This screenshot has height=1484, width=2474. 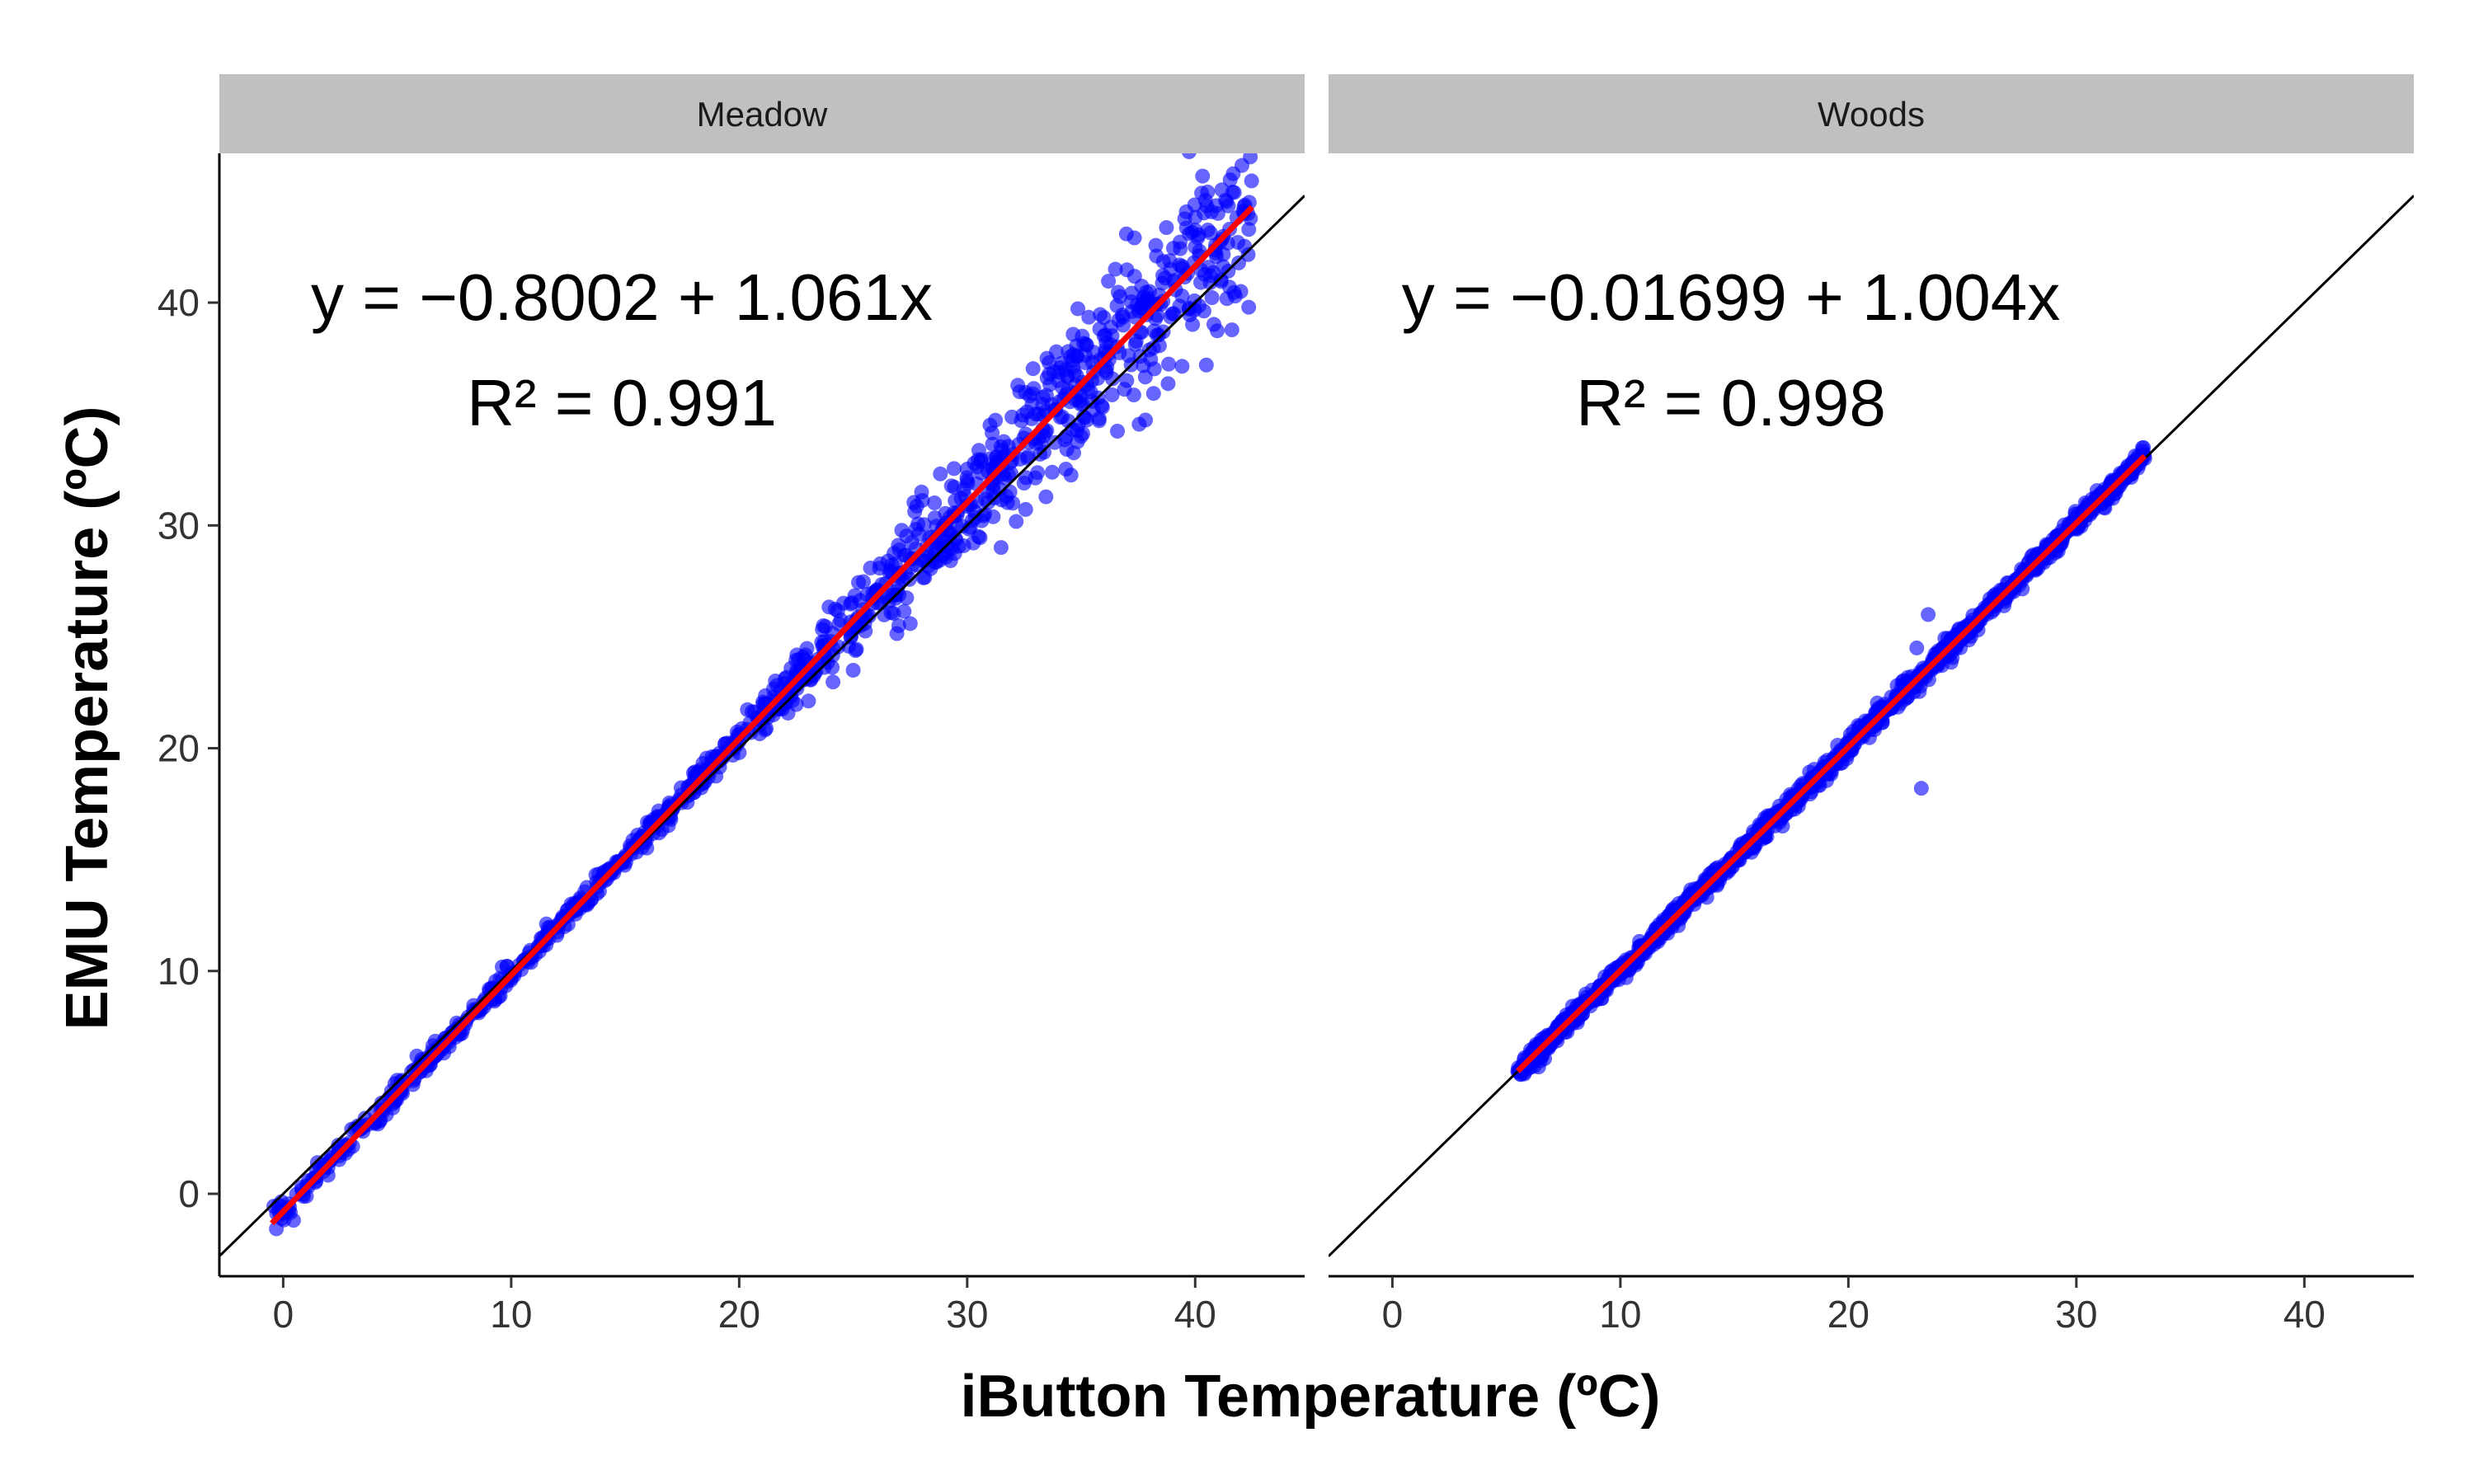 I want to click on r-squared-label: R² = 0.998, so click(x=1731, y=402).